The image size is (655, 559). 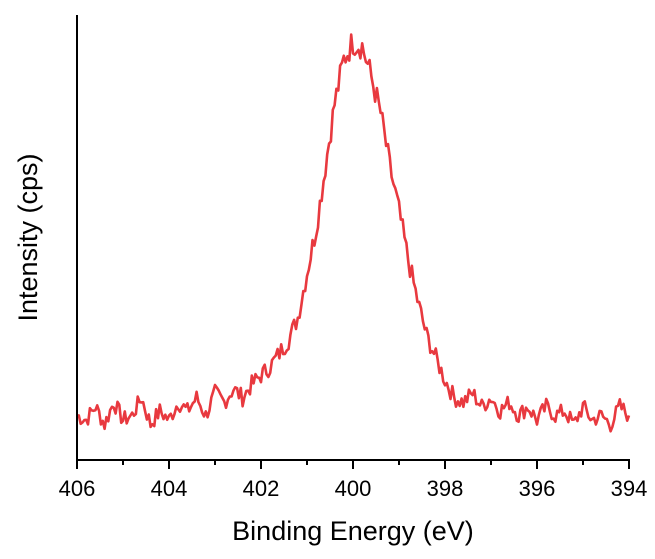 What do you see at coordinates (445, 488) in the screenshot?
I see `x-tick-label: 398` at bounding box center [445, 488].